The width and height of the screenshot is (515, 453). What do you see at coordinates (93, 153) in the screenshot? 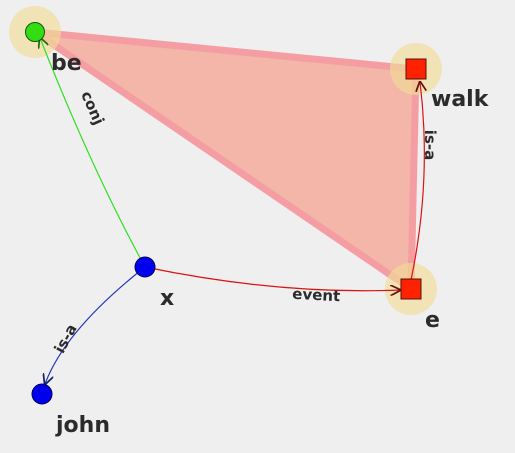
I see `edge-conj` at bounding box center [93, 153].